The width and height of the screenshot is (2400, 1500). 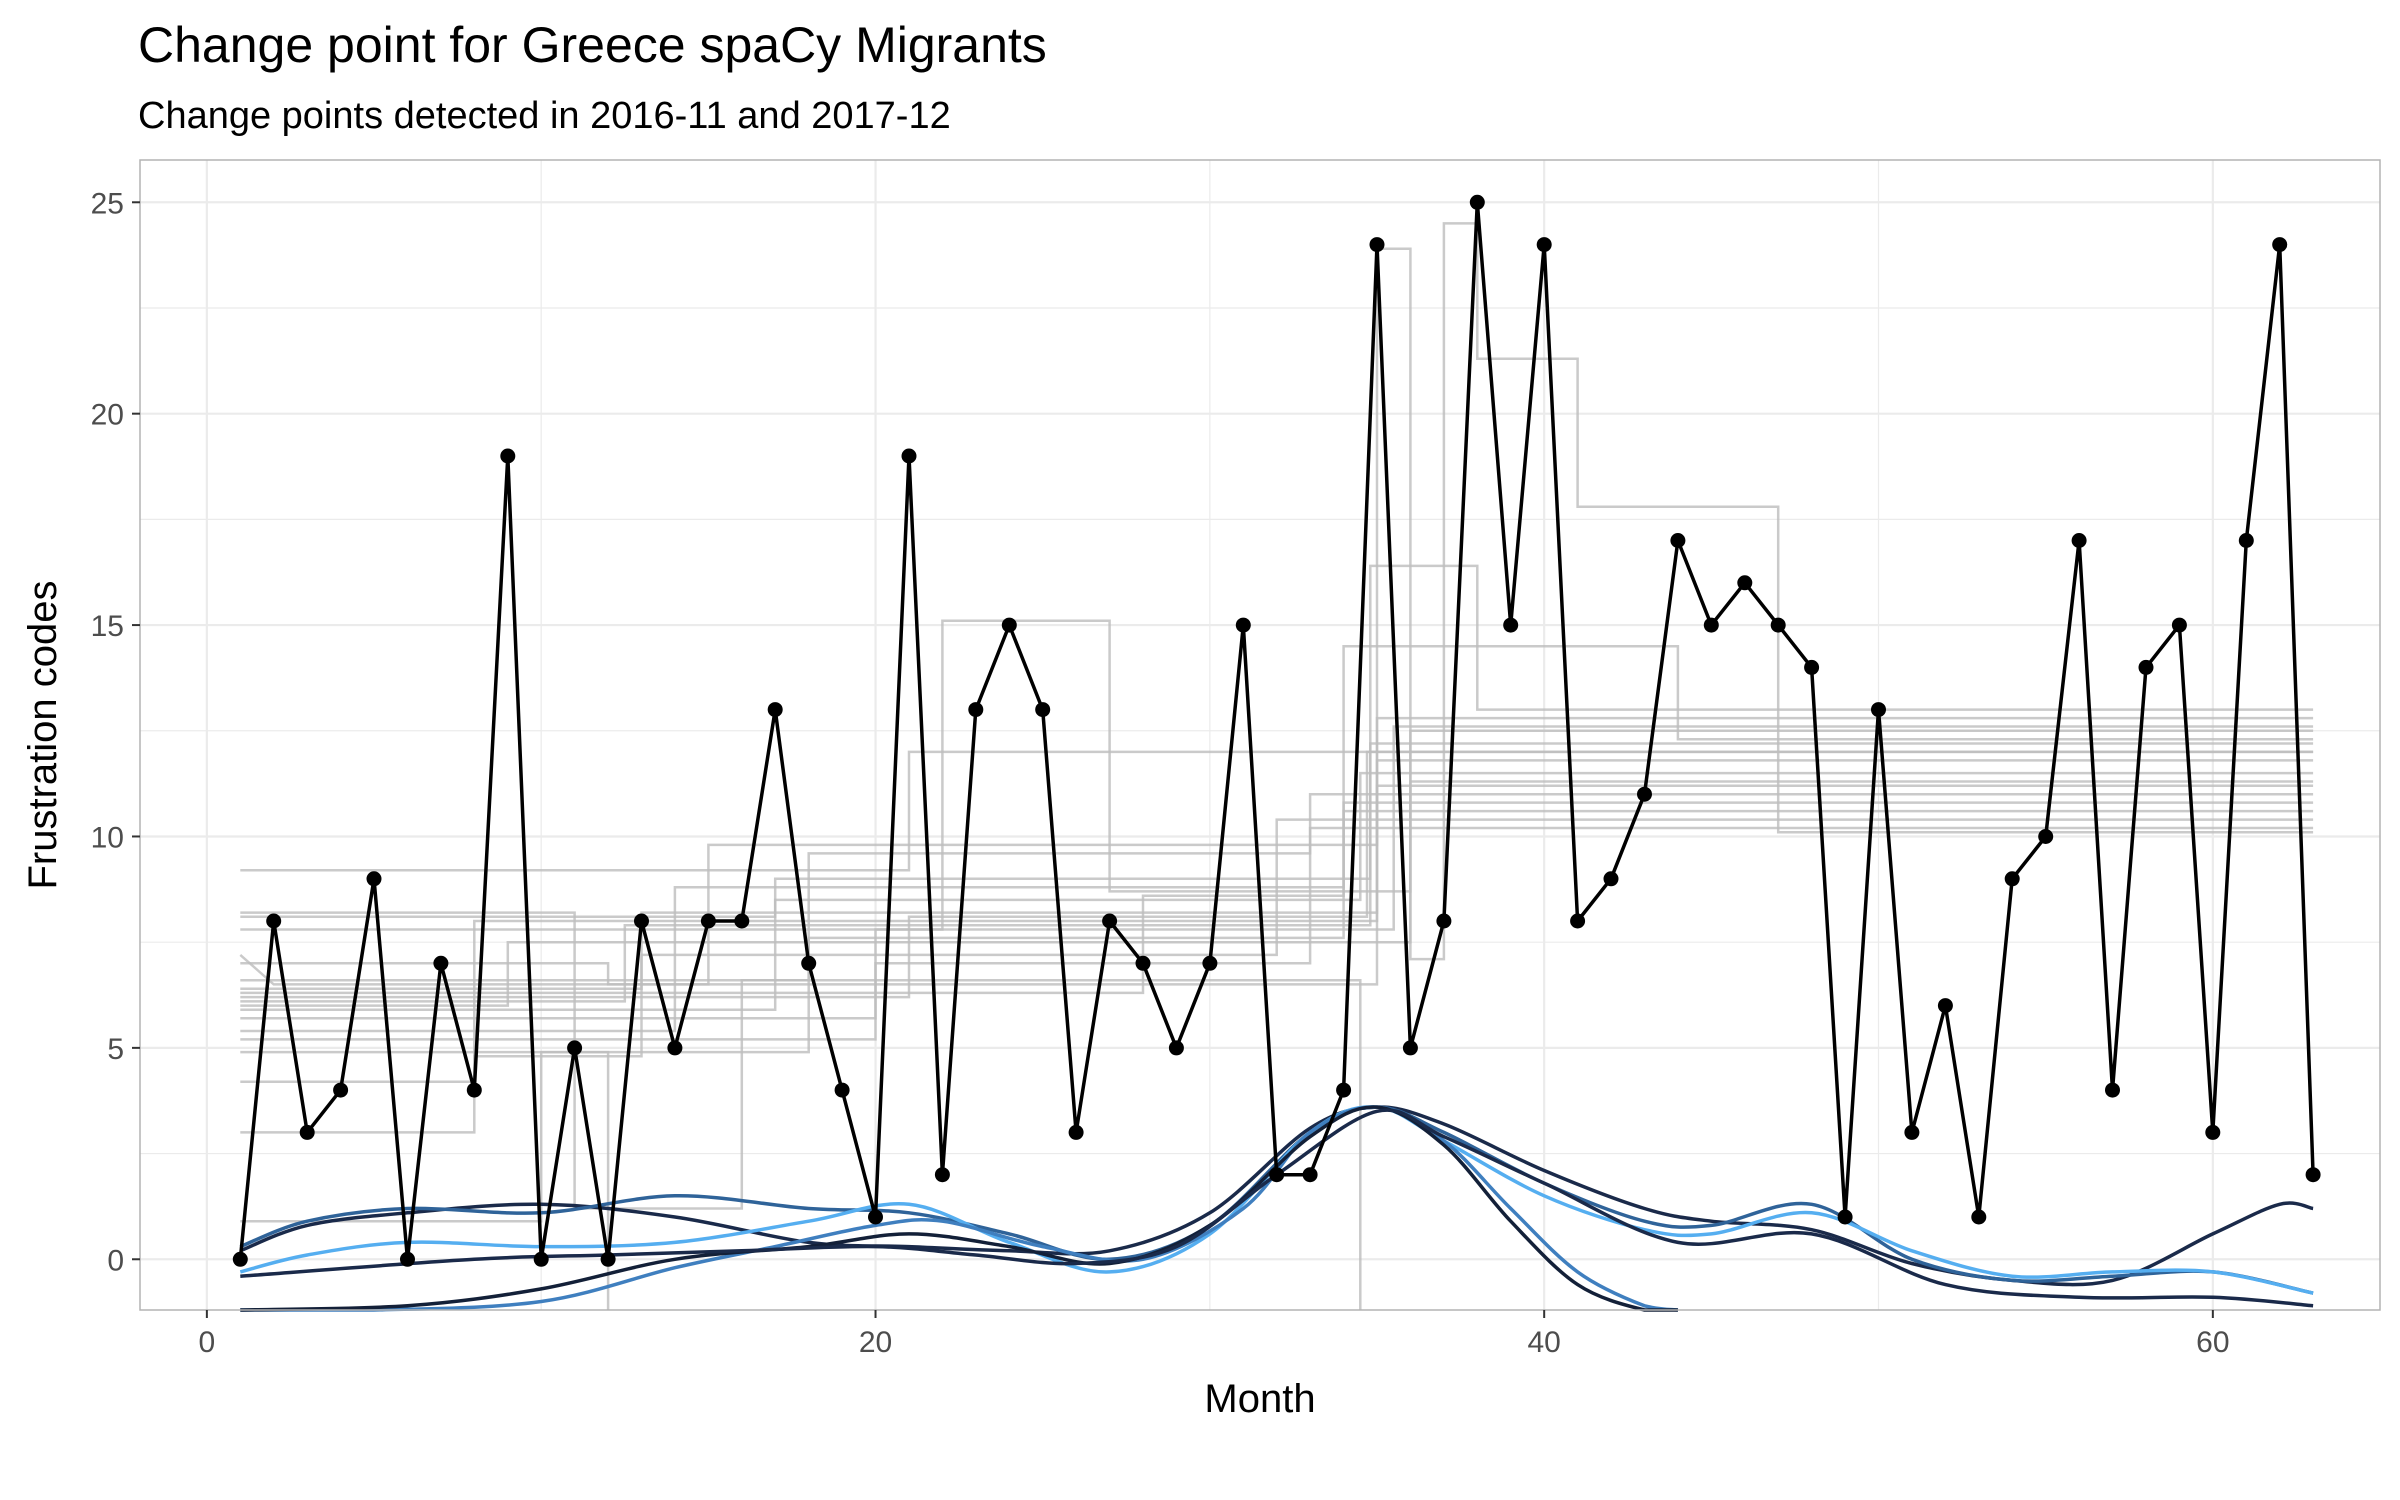 What do you see at coordinates (107, 203) in the screenshot?
I see `y-tick-label: 25` at bounding box center [107, 203].